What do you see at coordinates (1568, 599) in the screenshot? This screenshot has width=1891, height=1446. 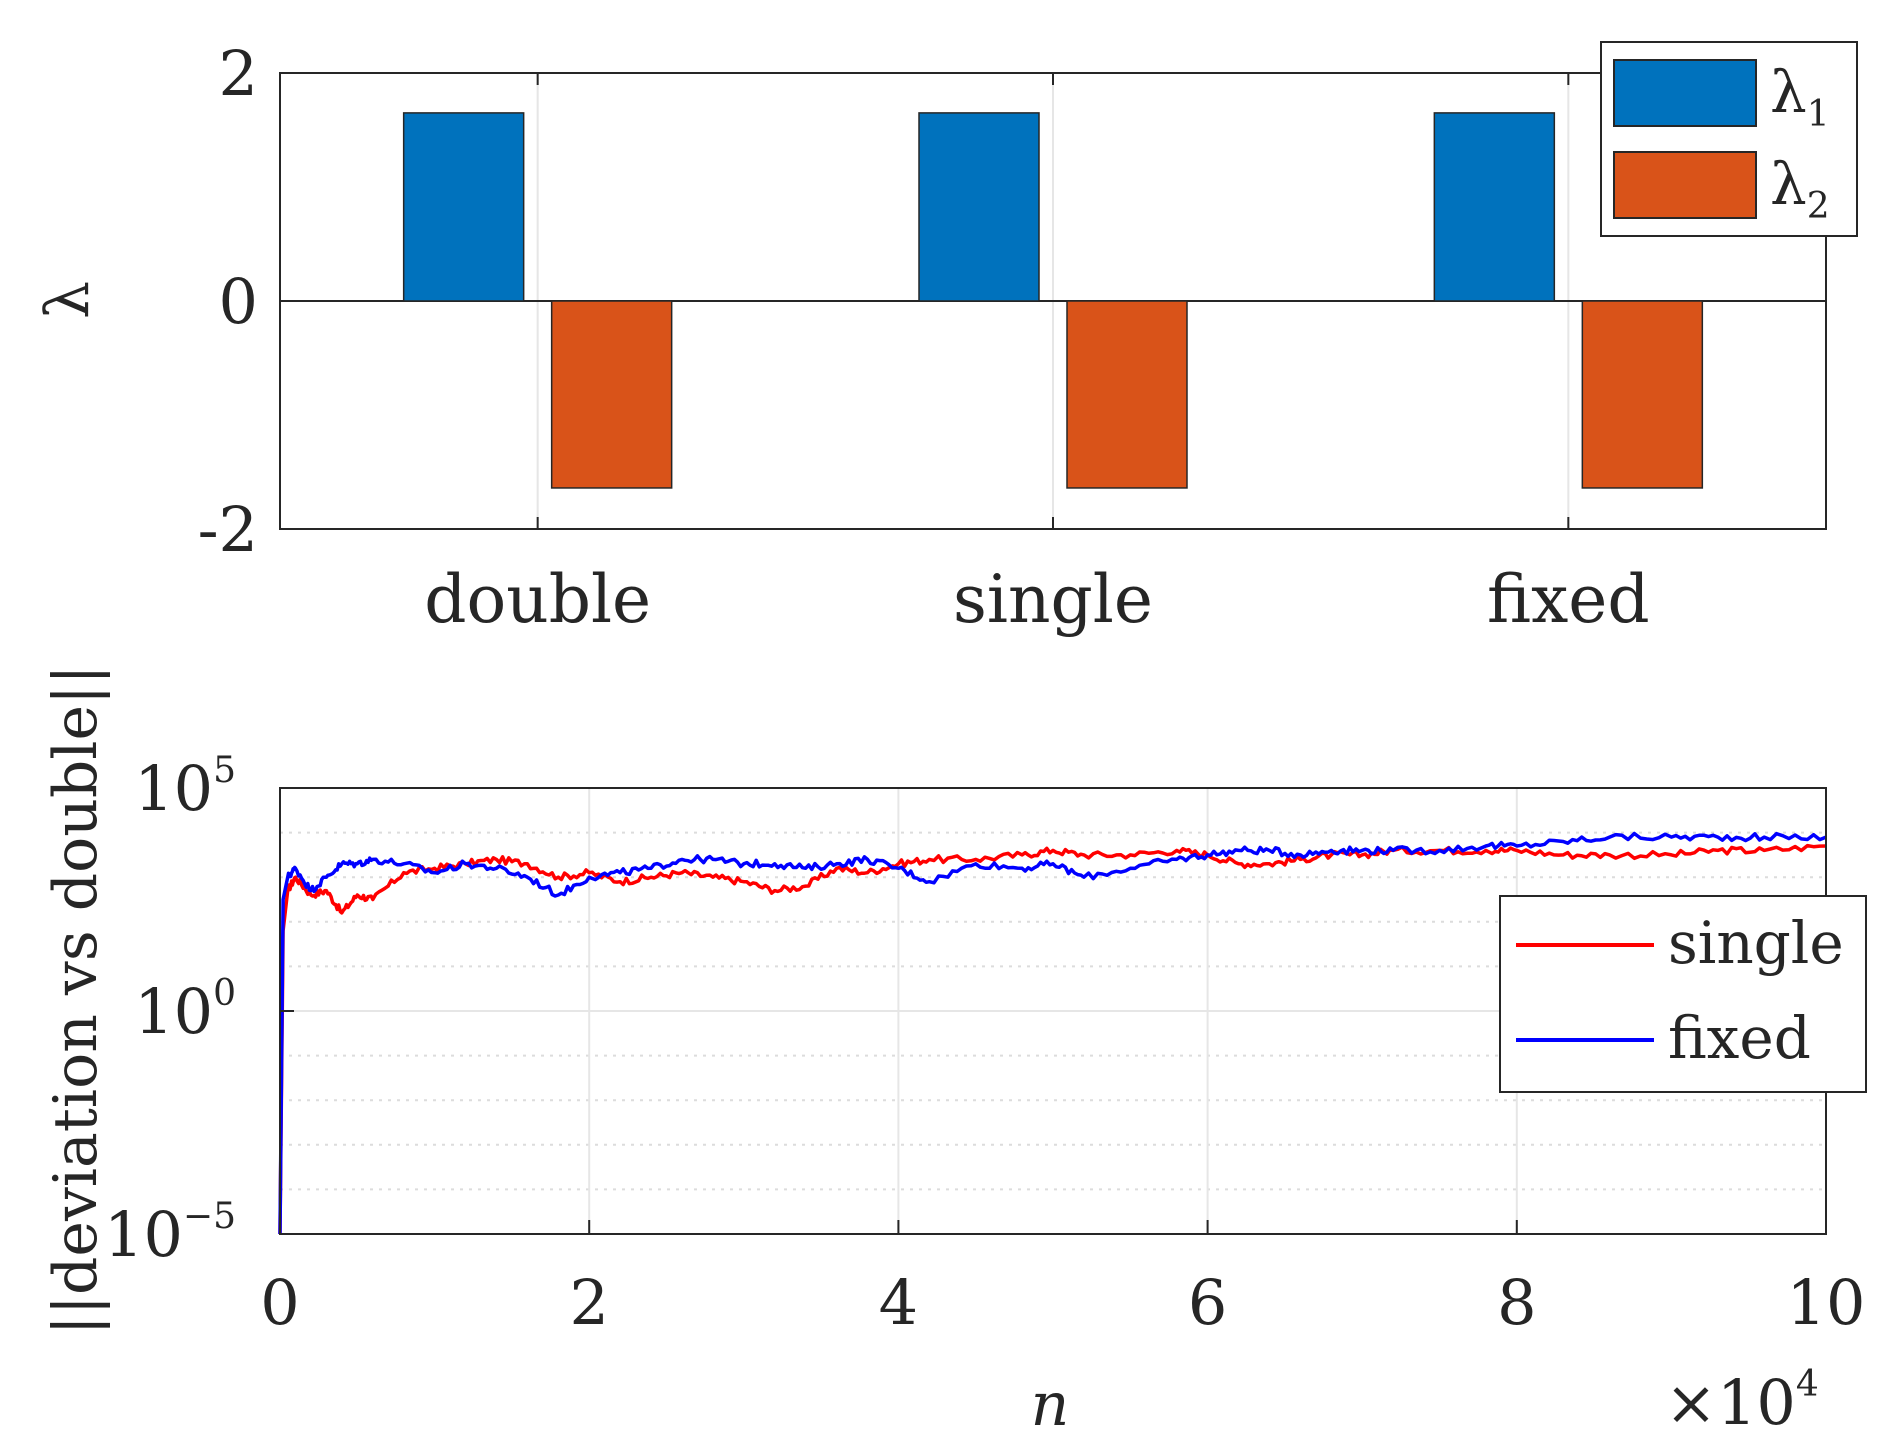 I see `bar-category-label-fixed: fixed` at bounding box center [1568, 599].